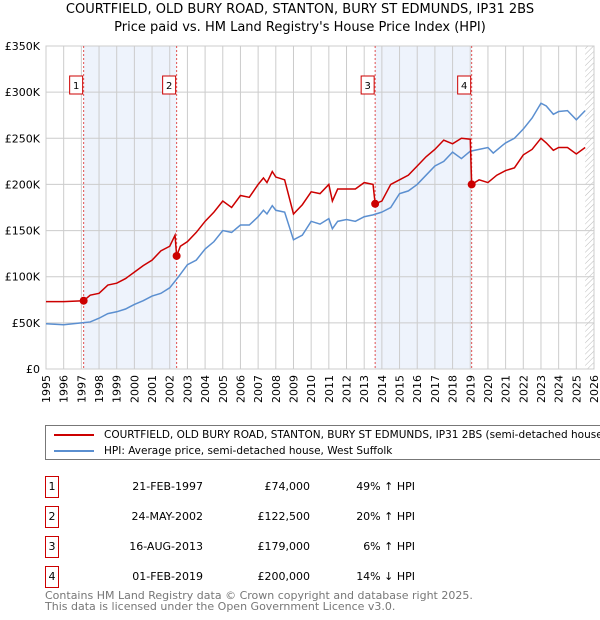 This screenshot has height=620, width=600. Describe the element at coordinates (364, 389) in the screenshot. I see `x-tick-label: 2013` at that location.